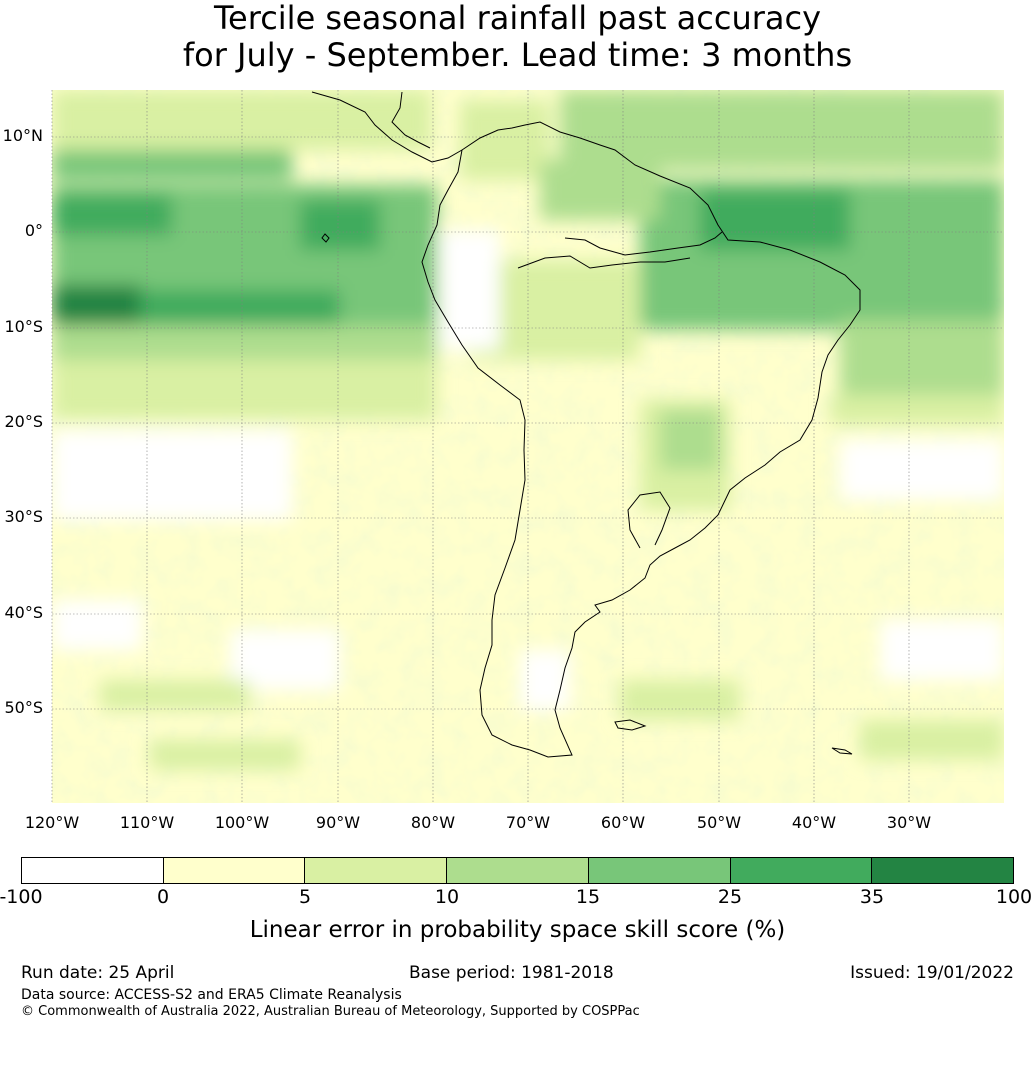 This screenshot has width=1035, height=1065. I want to click on colorbar-tick: 5, so click(305, 897).